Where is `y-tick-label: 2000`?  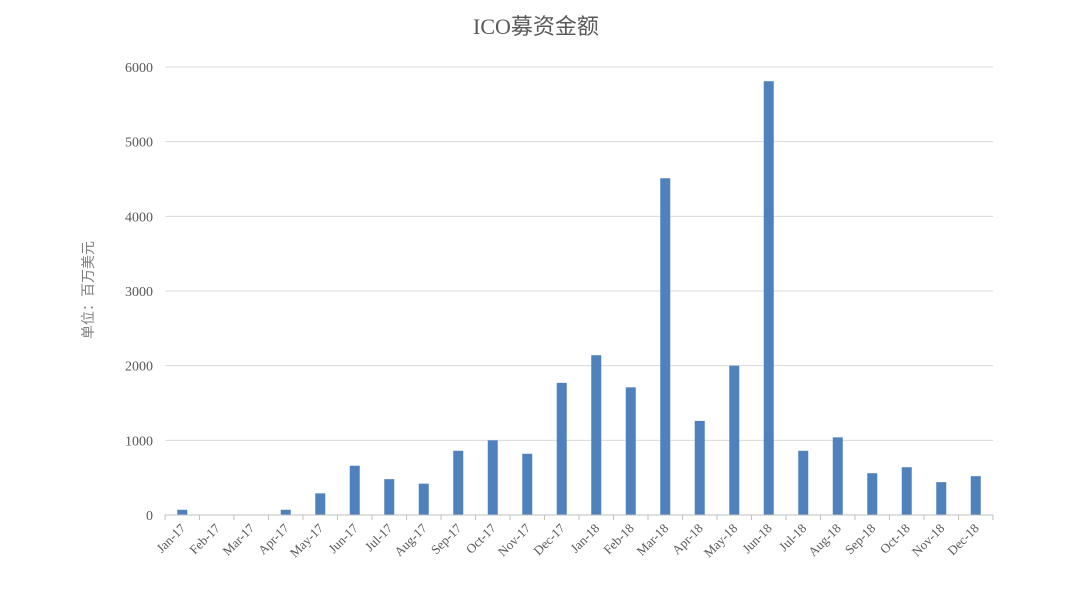
y-tick-label: 2000 is located at coordinates (139, 367).